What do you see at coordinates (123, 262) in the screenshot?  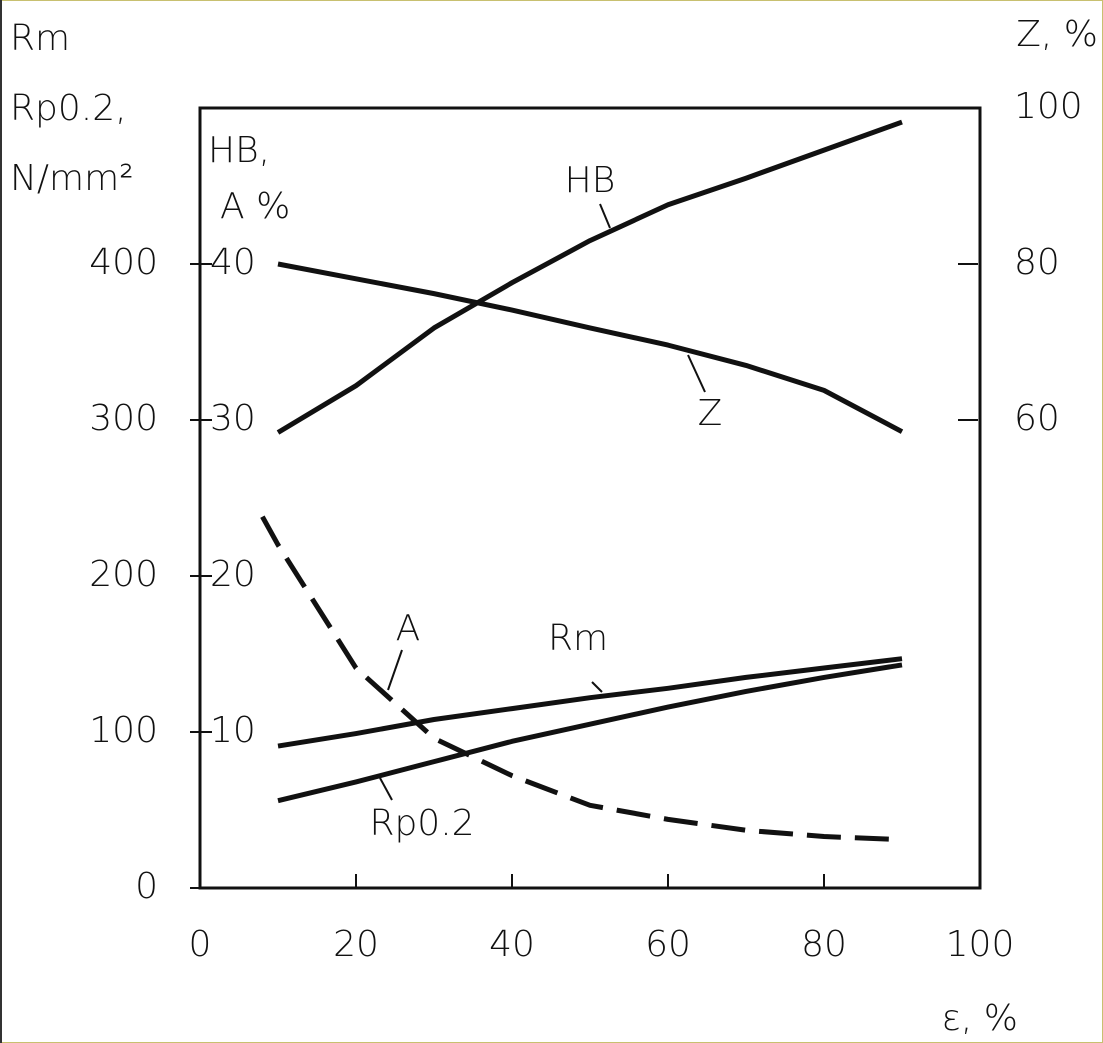 I see `y-tick-label: 400` at bounding box center [123, 262].